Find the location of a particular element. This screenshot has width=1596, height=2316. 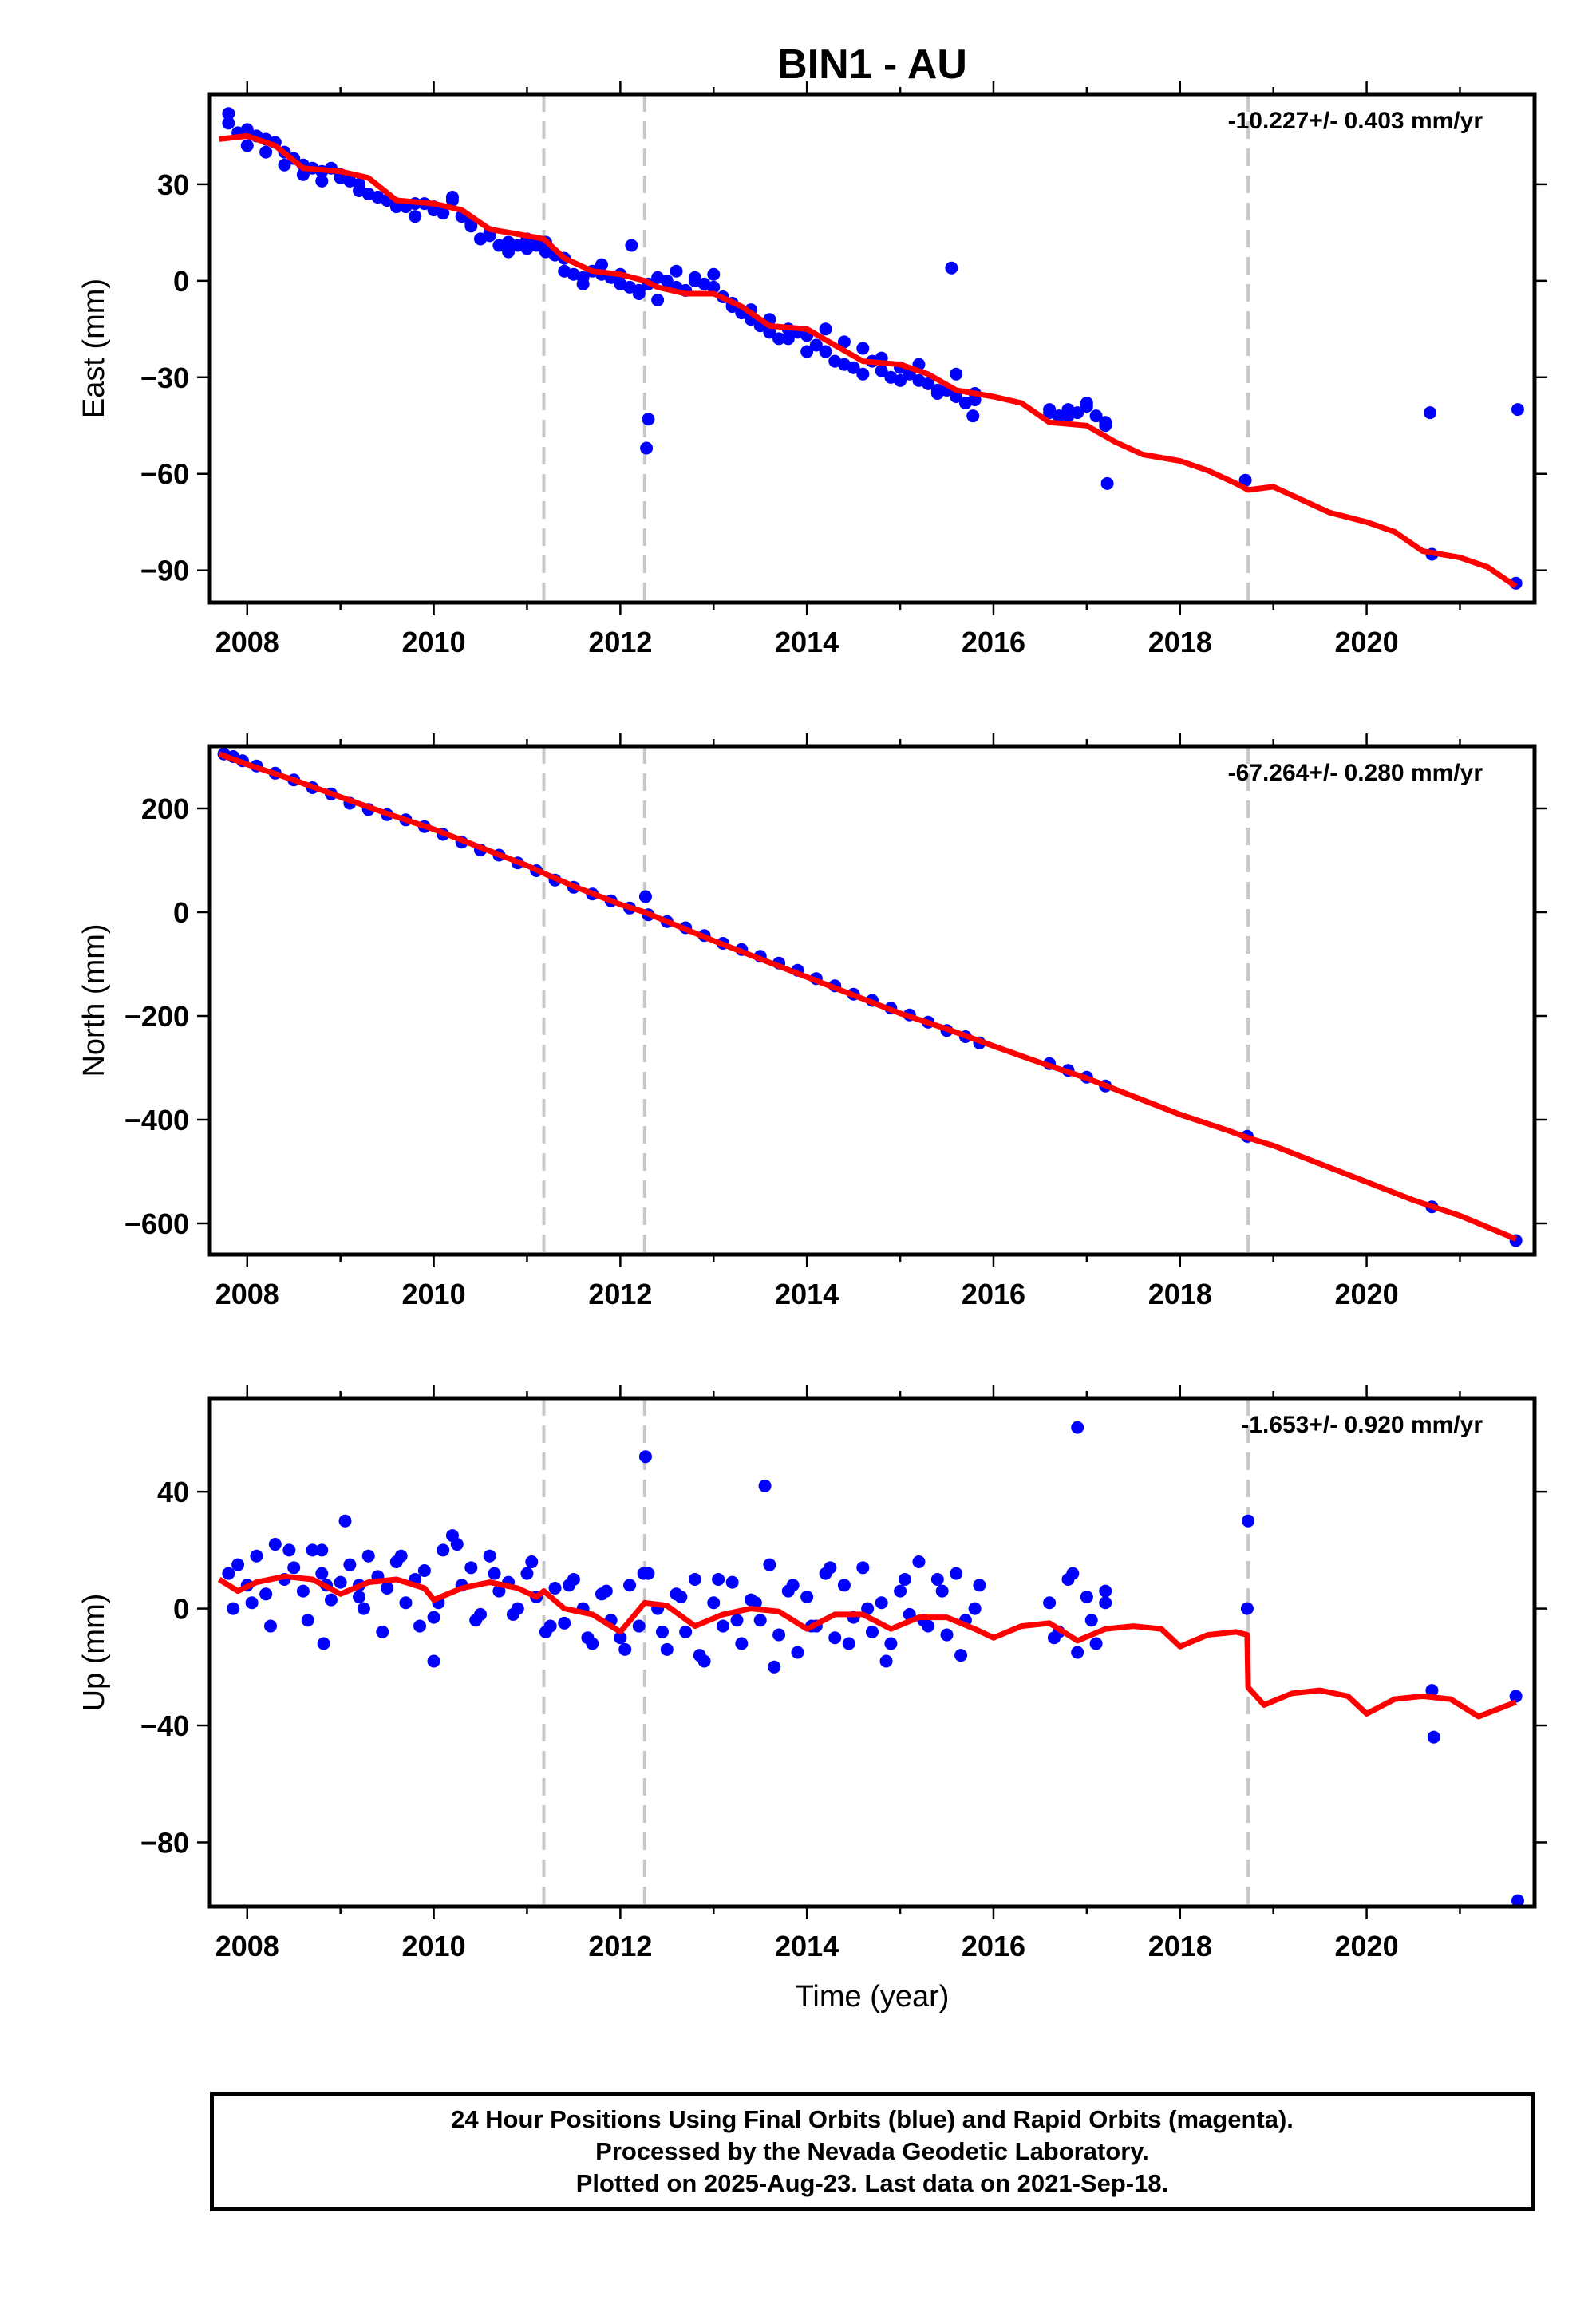

rate-label: -10.227+/- 0.403 mm/yr is located at coordinates (1355, 121).